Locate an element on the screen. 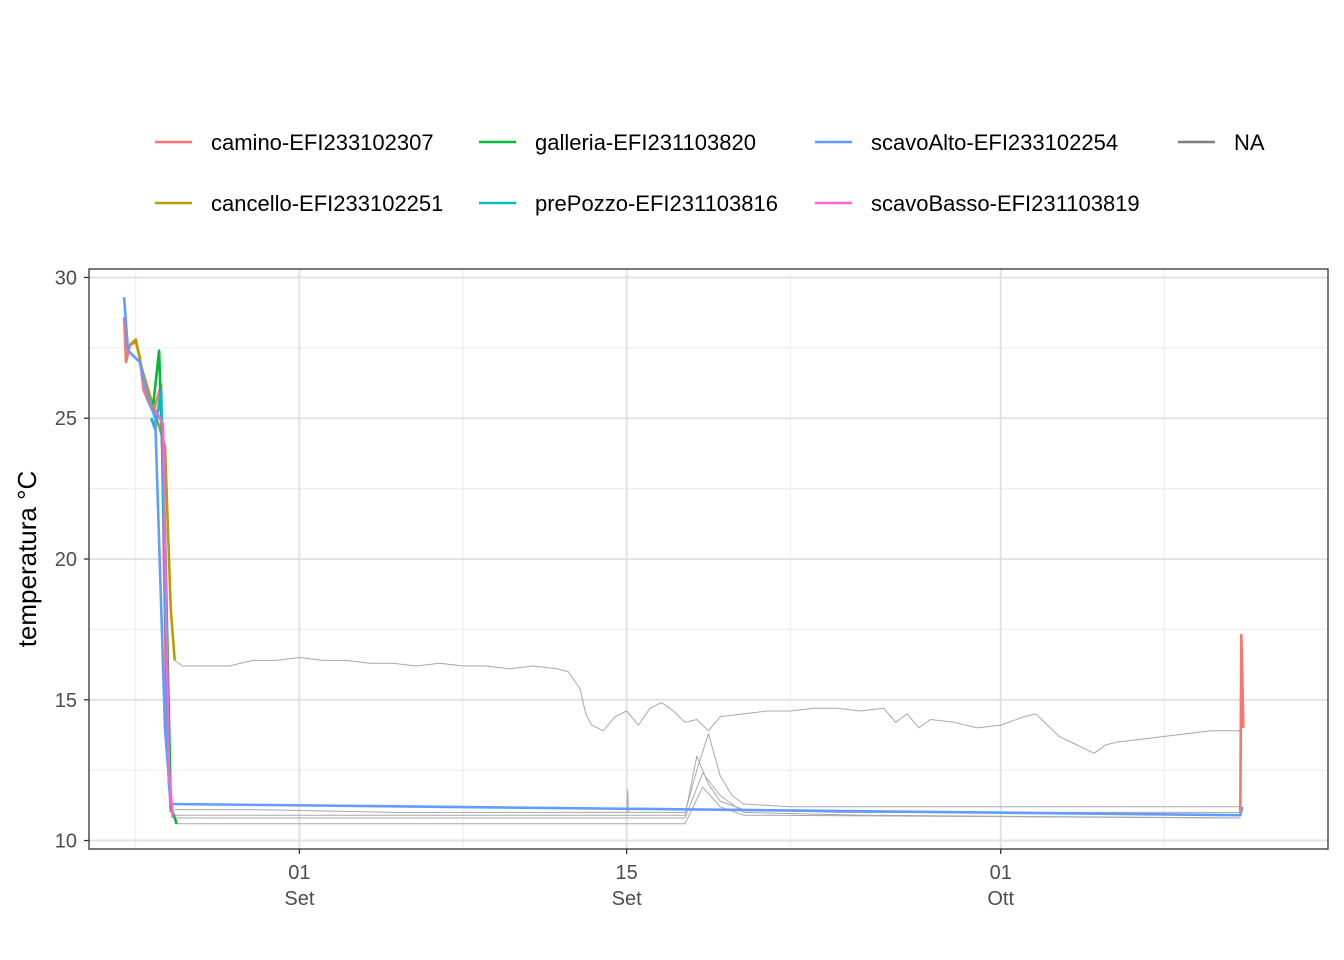 Image resolution: width=1344 pixels, height=960 pixels. legend-label: scavoAlto-EFI233102254 is located at coordinates (994, 142).